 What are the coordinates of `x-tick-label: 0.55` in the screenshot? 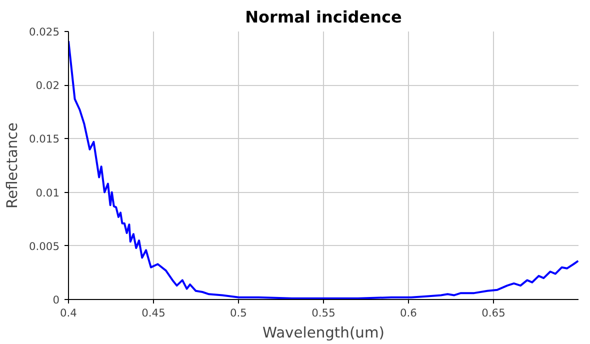 It's located at (324, 313).